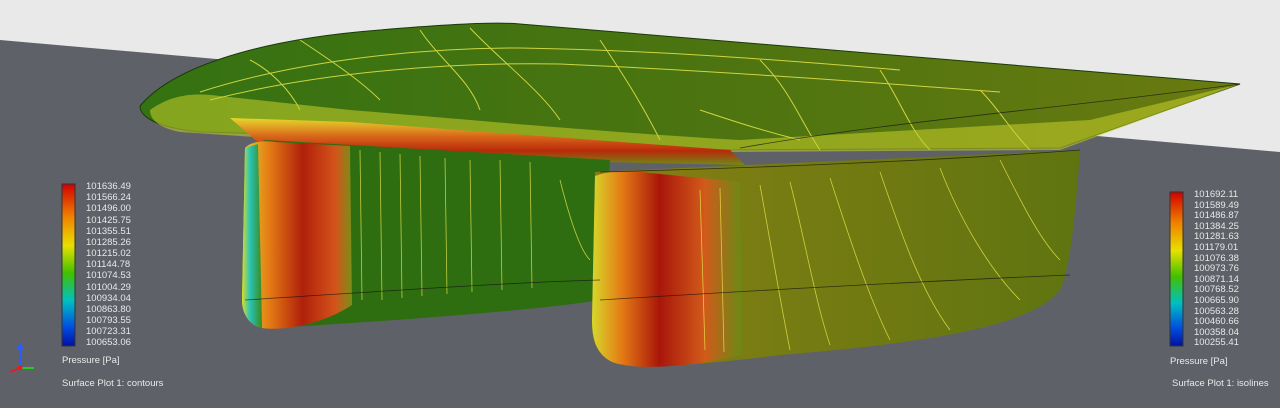 The image size is (1280, 408). I want to click on right-tick-label: 100255.41, so click(1216, 343).